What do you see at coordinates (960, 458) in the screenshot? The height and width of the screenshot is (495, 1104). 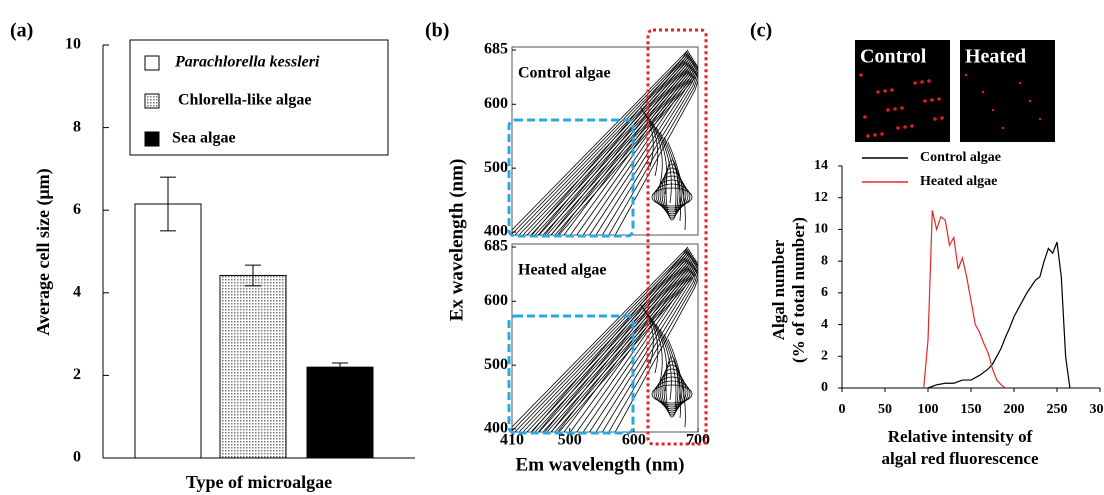 I see `x-axis-label: algal red fluorescence` at bounding box center [960, 458].